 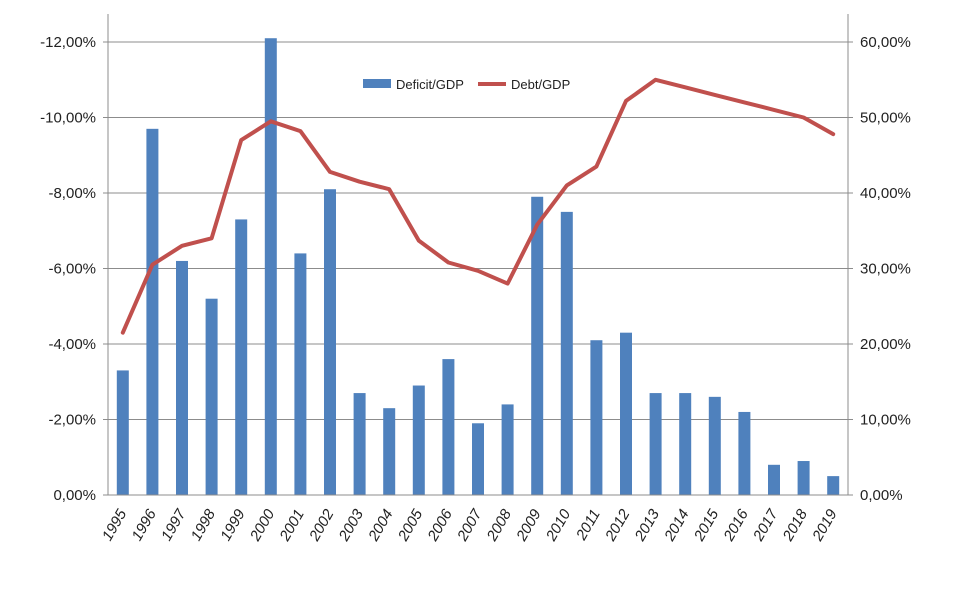 What do you see at coordinates (448, 427) in the screenshot?
I see `deficit-bar-2006` at bounding box center [448, 427].